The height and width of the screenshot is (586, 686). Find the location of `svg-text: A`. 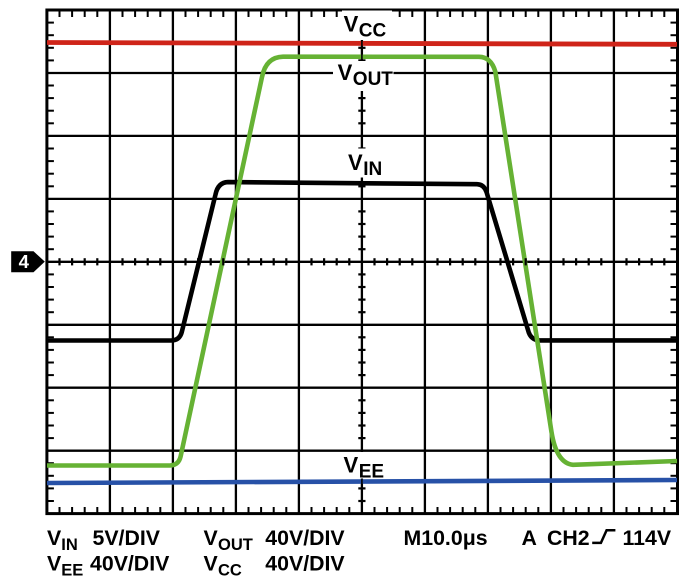

svg-text: A is located at coordinates (529, 538).